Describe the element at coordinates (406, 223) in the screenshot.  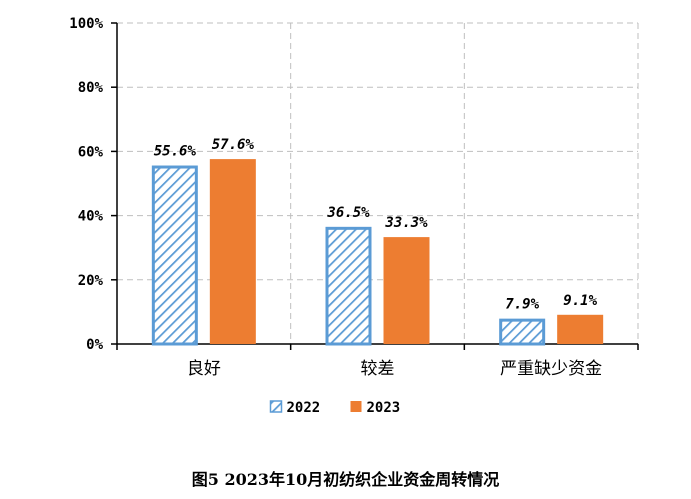
I see `data-label: 33.3%` at that location.